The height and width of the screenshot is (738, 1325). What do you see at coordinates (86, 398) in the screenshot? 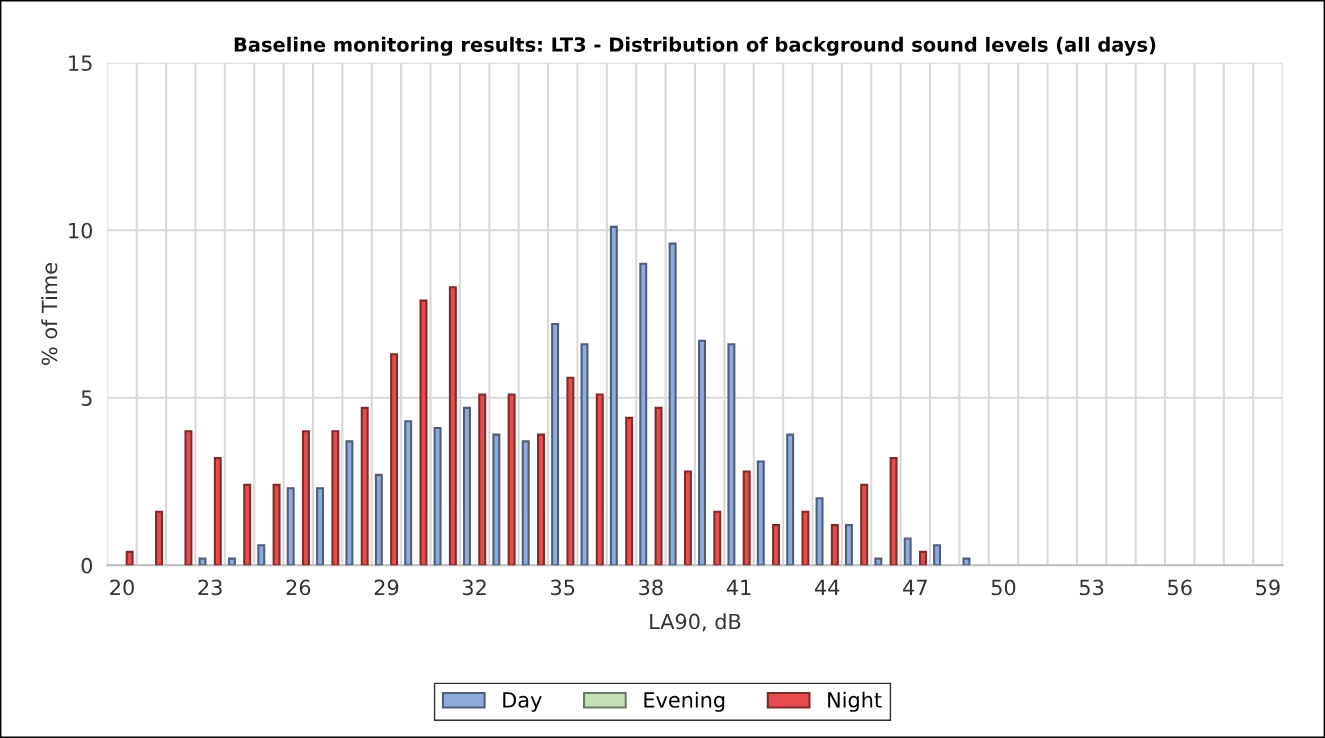
I see `y-tick-label: 5` at bounding box center [86, 398].